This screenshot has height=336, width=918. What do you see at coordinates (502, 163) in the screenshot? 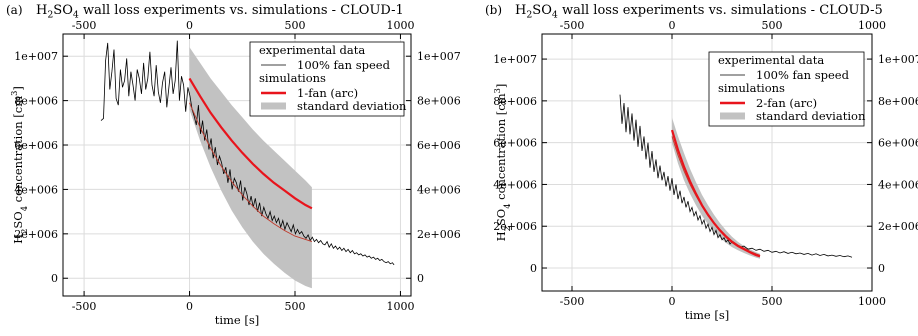
I see `panel-b-y-axis-label: H2SO4 concentration [cm3]` at bounding box center [502, 163].